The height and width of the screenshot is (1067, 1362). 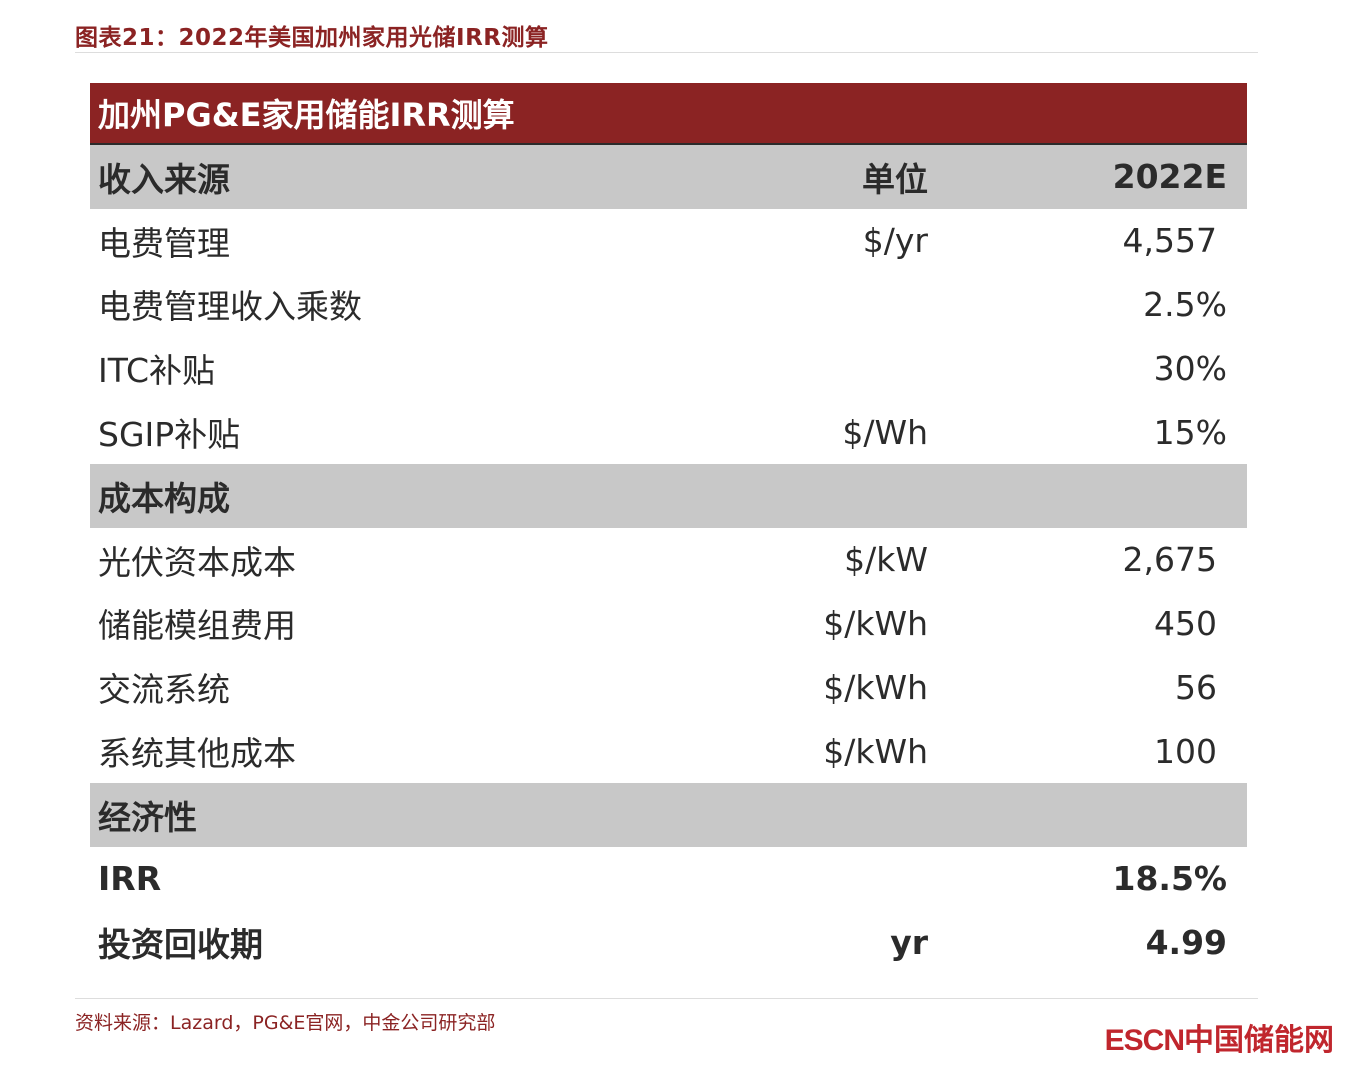 I want to click on row-label: 经济性, so click(x=147, y=817).